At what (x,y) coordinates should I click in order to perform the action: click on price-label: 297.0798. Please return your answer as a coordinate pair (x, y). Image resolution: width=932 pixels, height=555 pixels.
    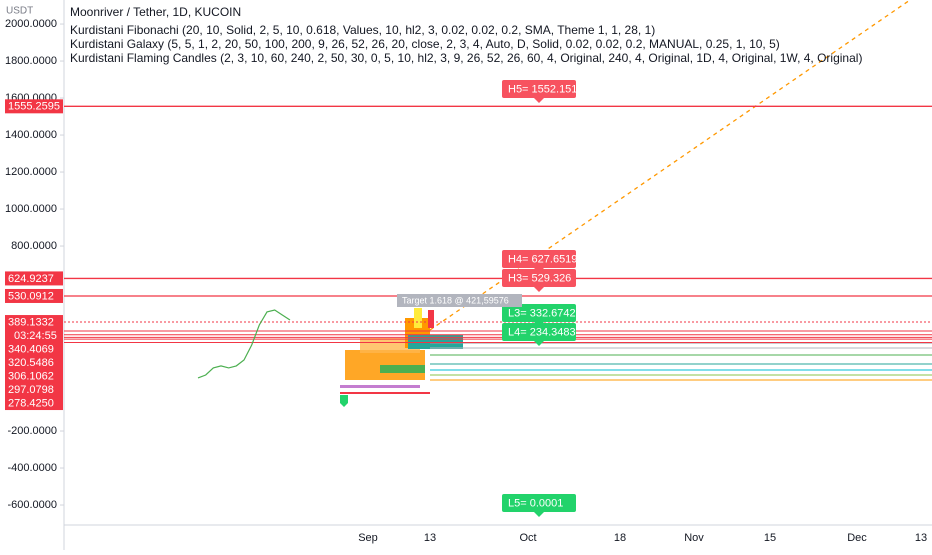
    Looking at the image, I should click on (31, 390).